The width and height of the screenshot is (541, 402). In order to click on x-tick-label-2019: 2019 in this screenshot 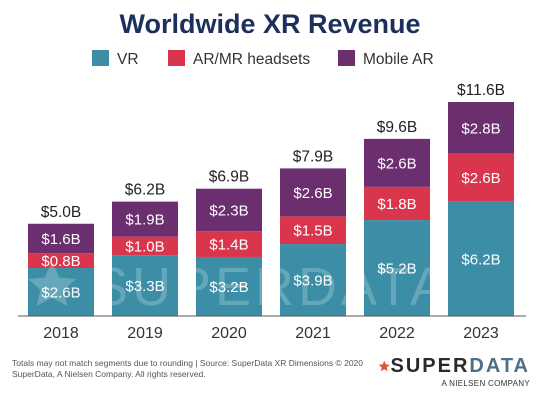, I will do `click(145, 333)`.